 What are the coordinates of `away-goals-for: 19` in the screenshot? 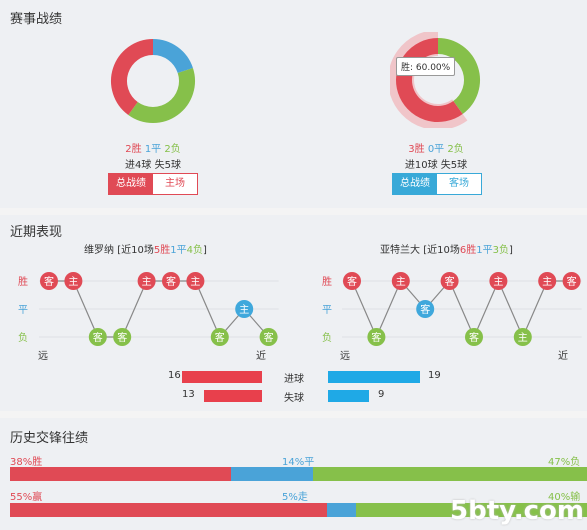 It's located at (434, 375).